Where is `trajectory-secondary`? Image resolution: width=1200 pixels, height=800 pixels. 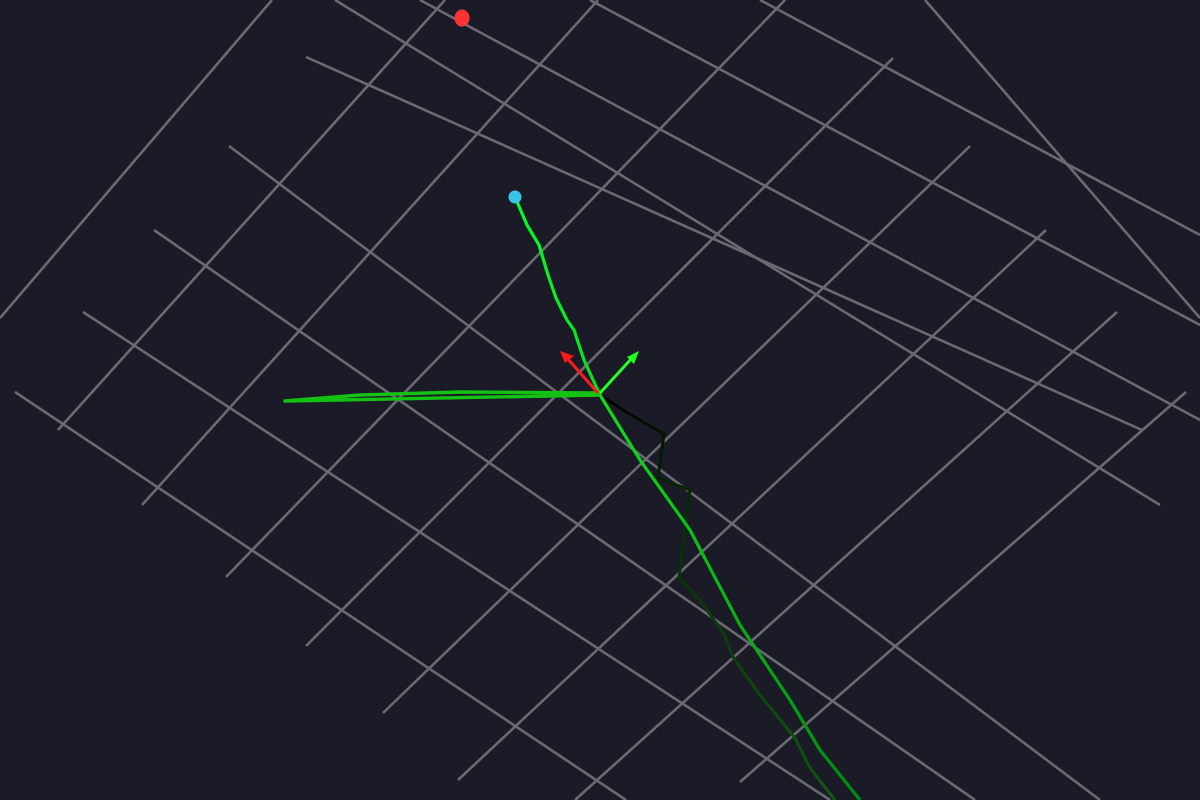 trajectory-secondary is located at coordinates (718, 596).